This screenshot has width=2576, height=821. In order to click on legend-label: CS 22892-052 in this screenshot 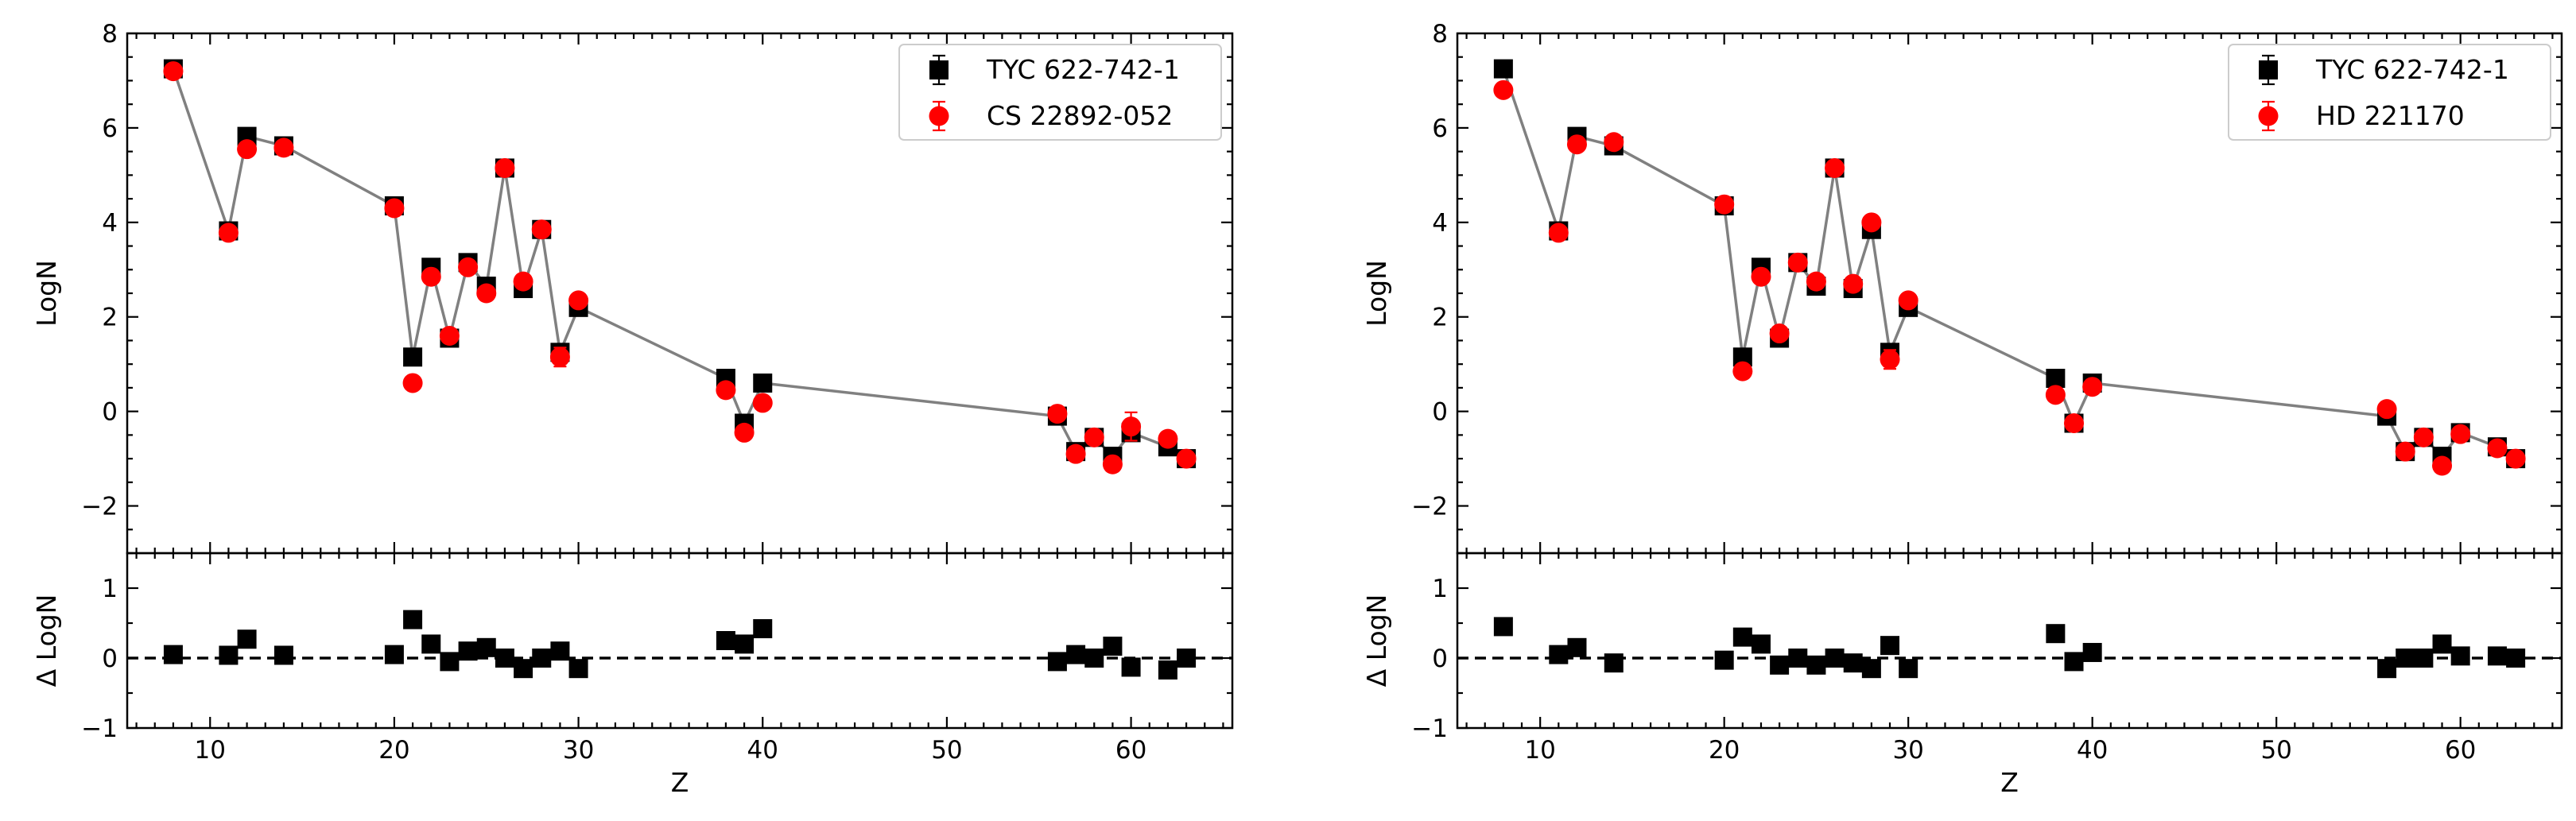, I will do `click(1080, 115)`.